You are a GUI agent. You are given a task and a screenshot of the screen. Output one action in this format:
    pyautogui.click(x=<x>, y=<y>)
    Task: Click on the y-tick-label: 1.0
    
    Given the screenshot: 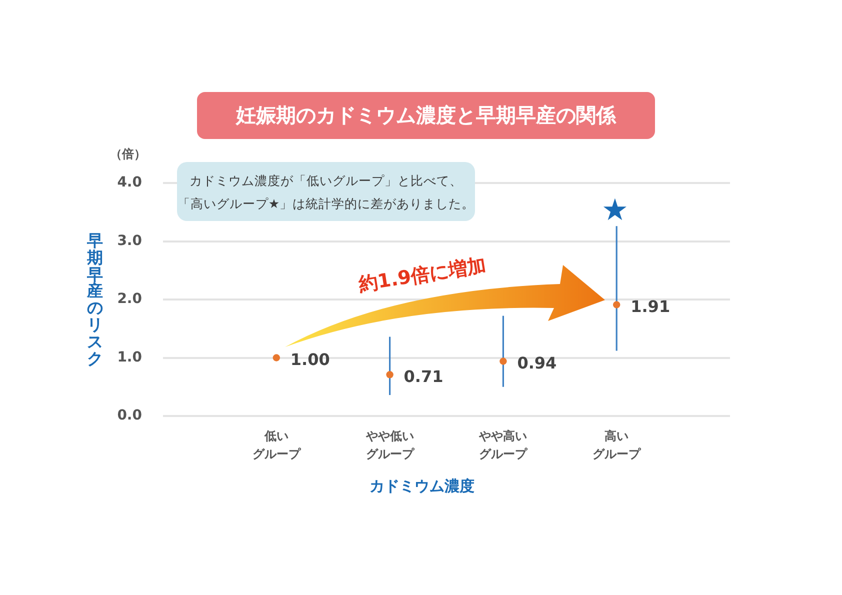 What is the action you would take?
    pyautogui.click(x=129, y=357)
    